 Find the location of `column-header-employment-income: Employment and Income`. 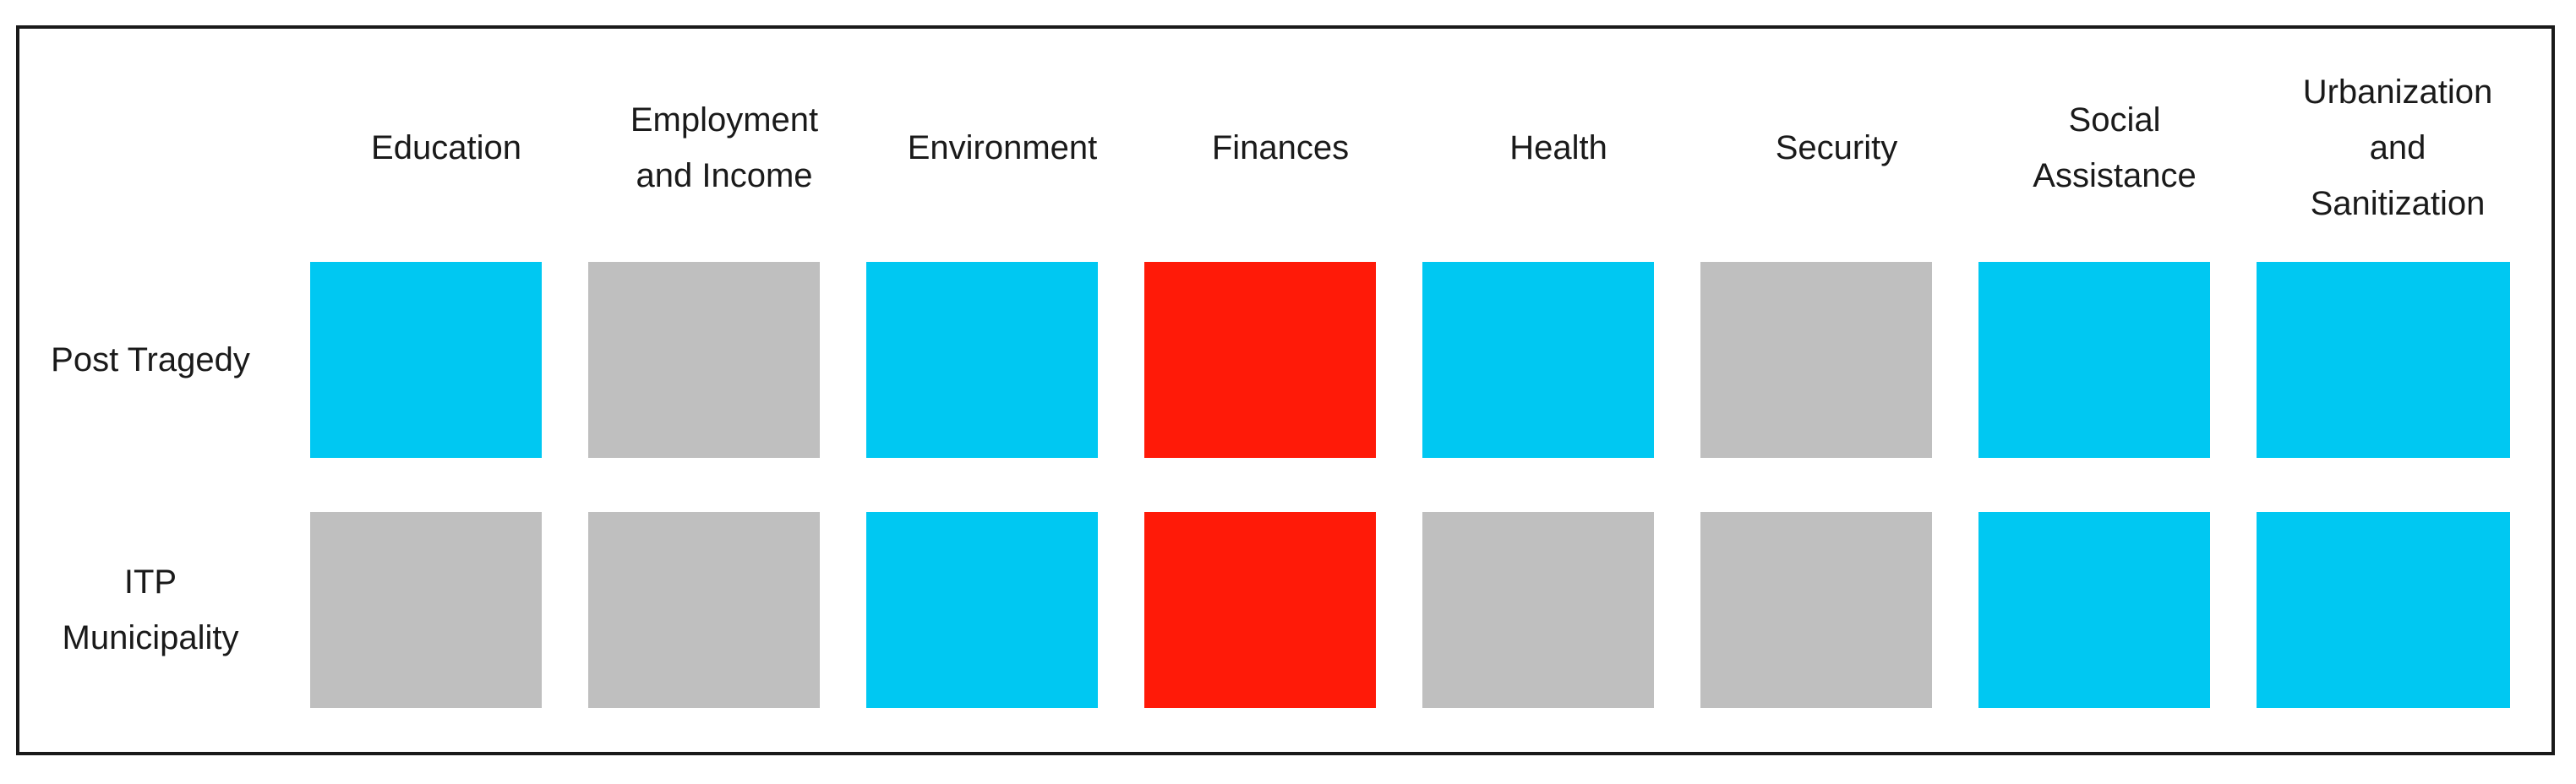

column-header-employment-income: Employment and Income is located at coordinates (724, 147).